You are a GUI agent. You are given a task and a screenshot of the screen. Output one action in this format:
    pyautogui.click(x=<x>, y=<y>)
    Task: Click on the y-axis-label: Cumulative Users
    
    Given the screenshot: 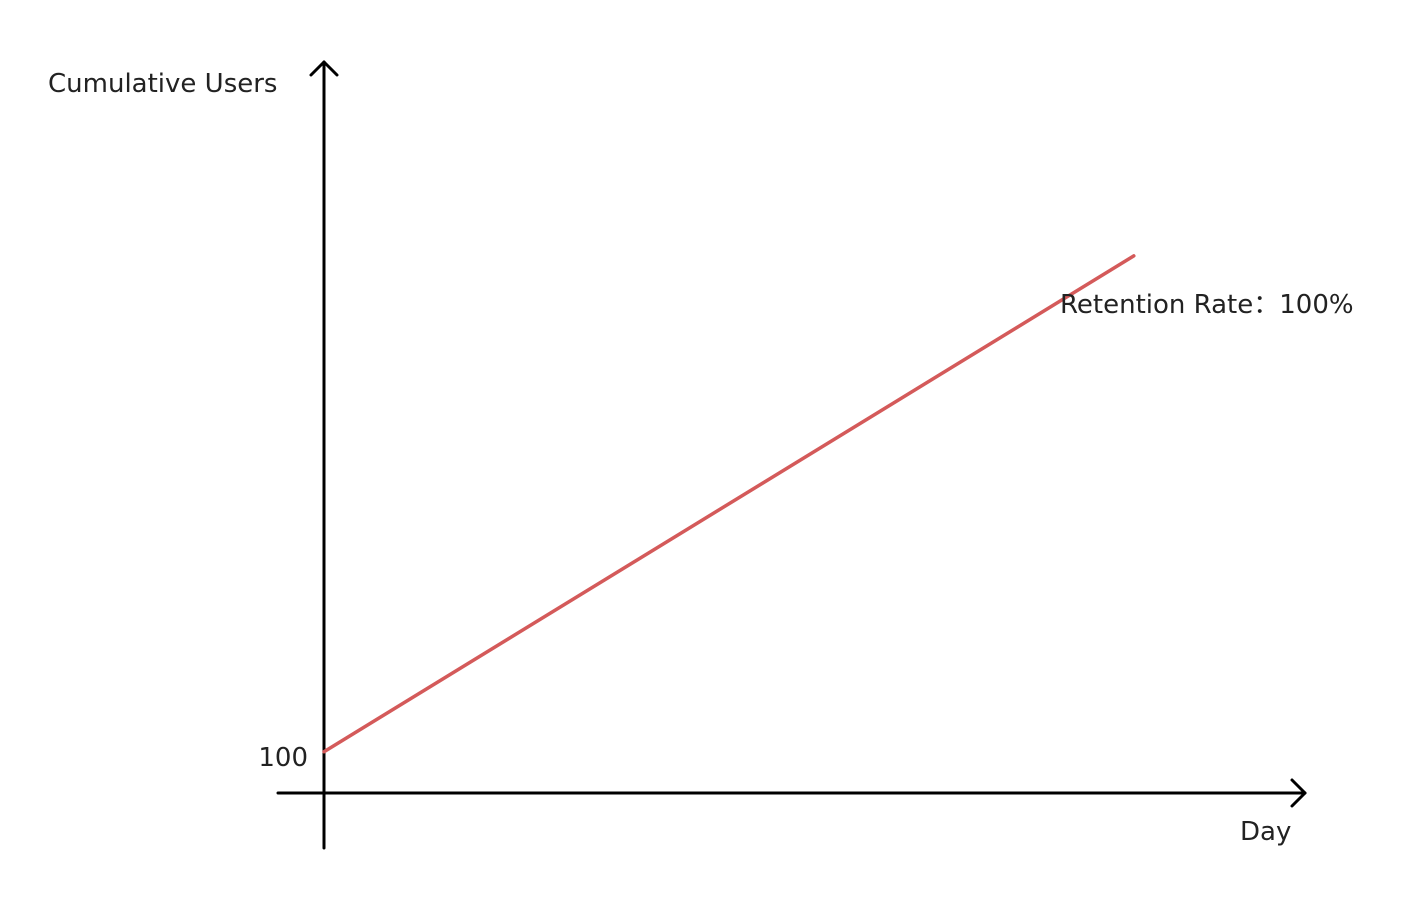 What is the action you would take?
    pyautogui.click(x=162, y=84)
    